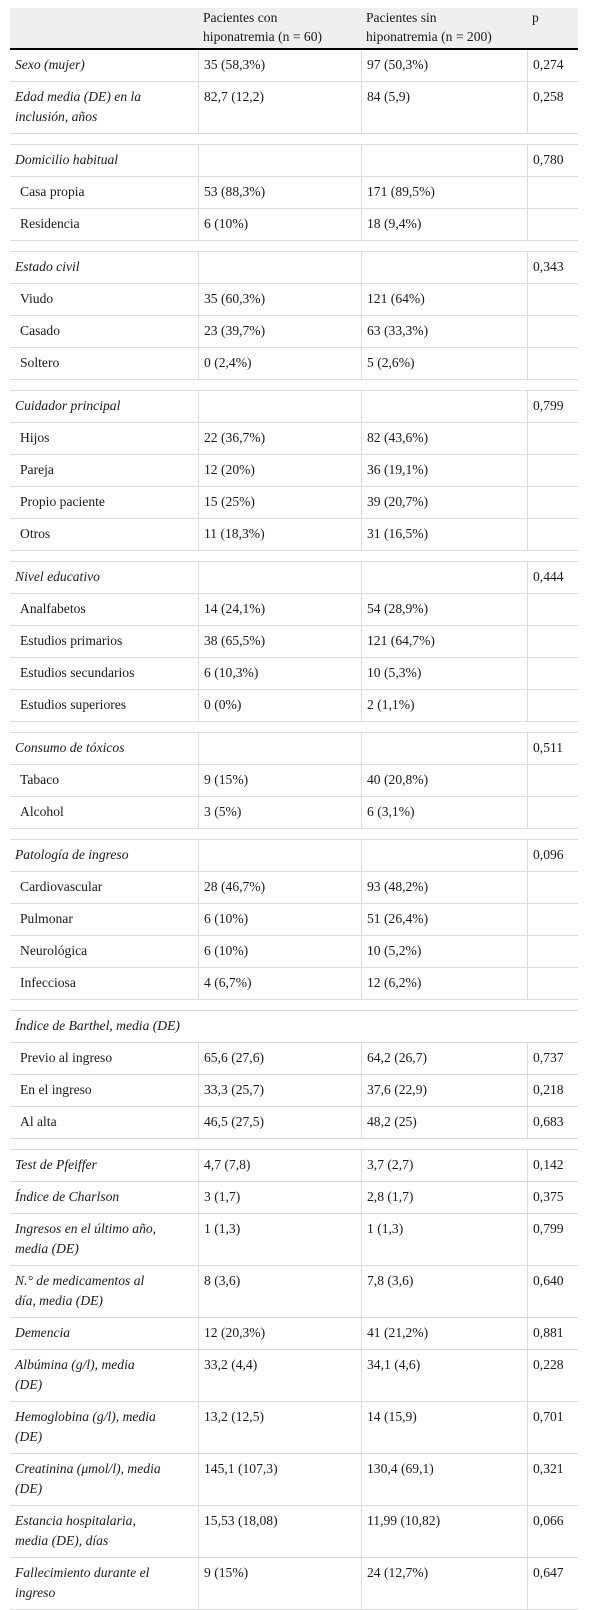 The image size is (590, 1610). I want to click on header-line: hiponatremia (n = 200), so click(429, 36).